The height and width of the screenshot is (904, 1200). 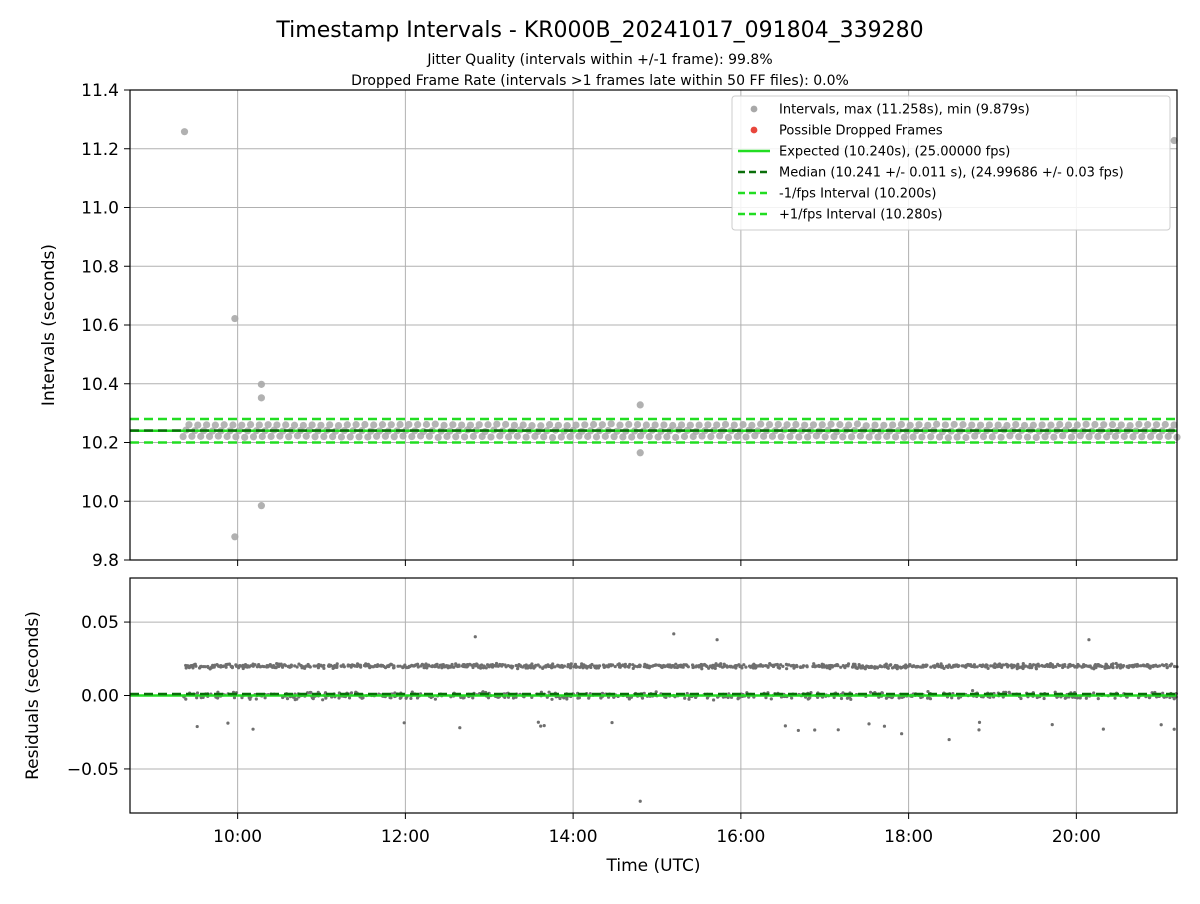 What do you see at coordinates (93, 770) in the screenshot?
I see `residuals-ytick-label: −0.05` at bounding box center [93, 770].